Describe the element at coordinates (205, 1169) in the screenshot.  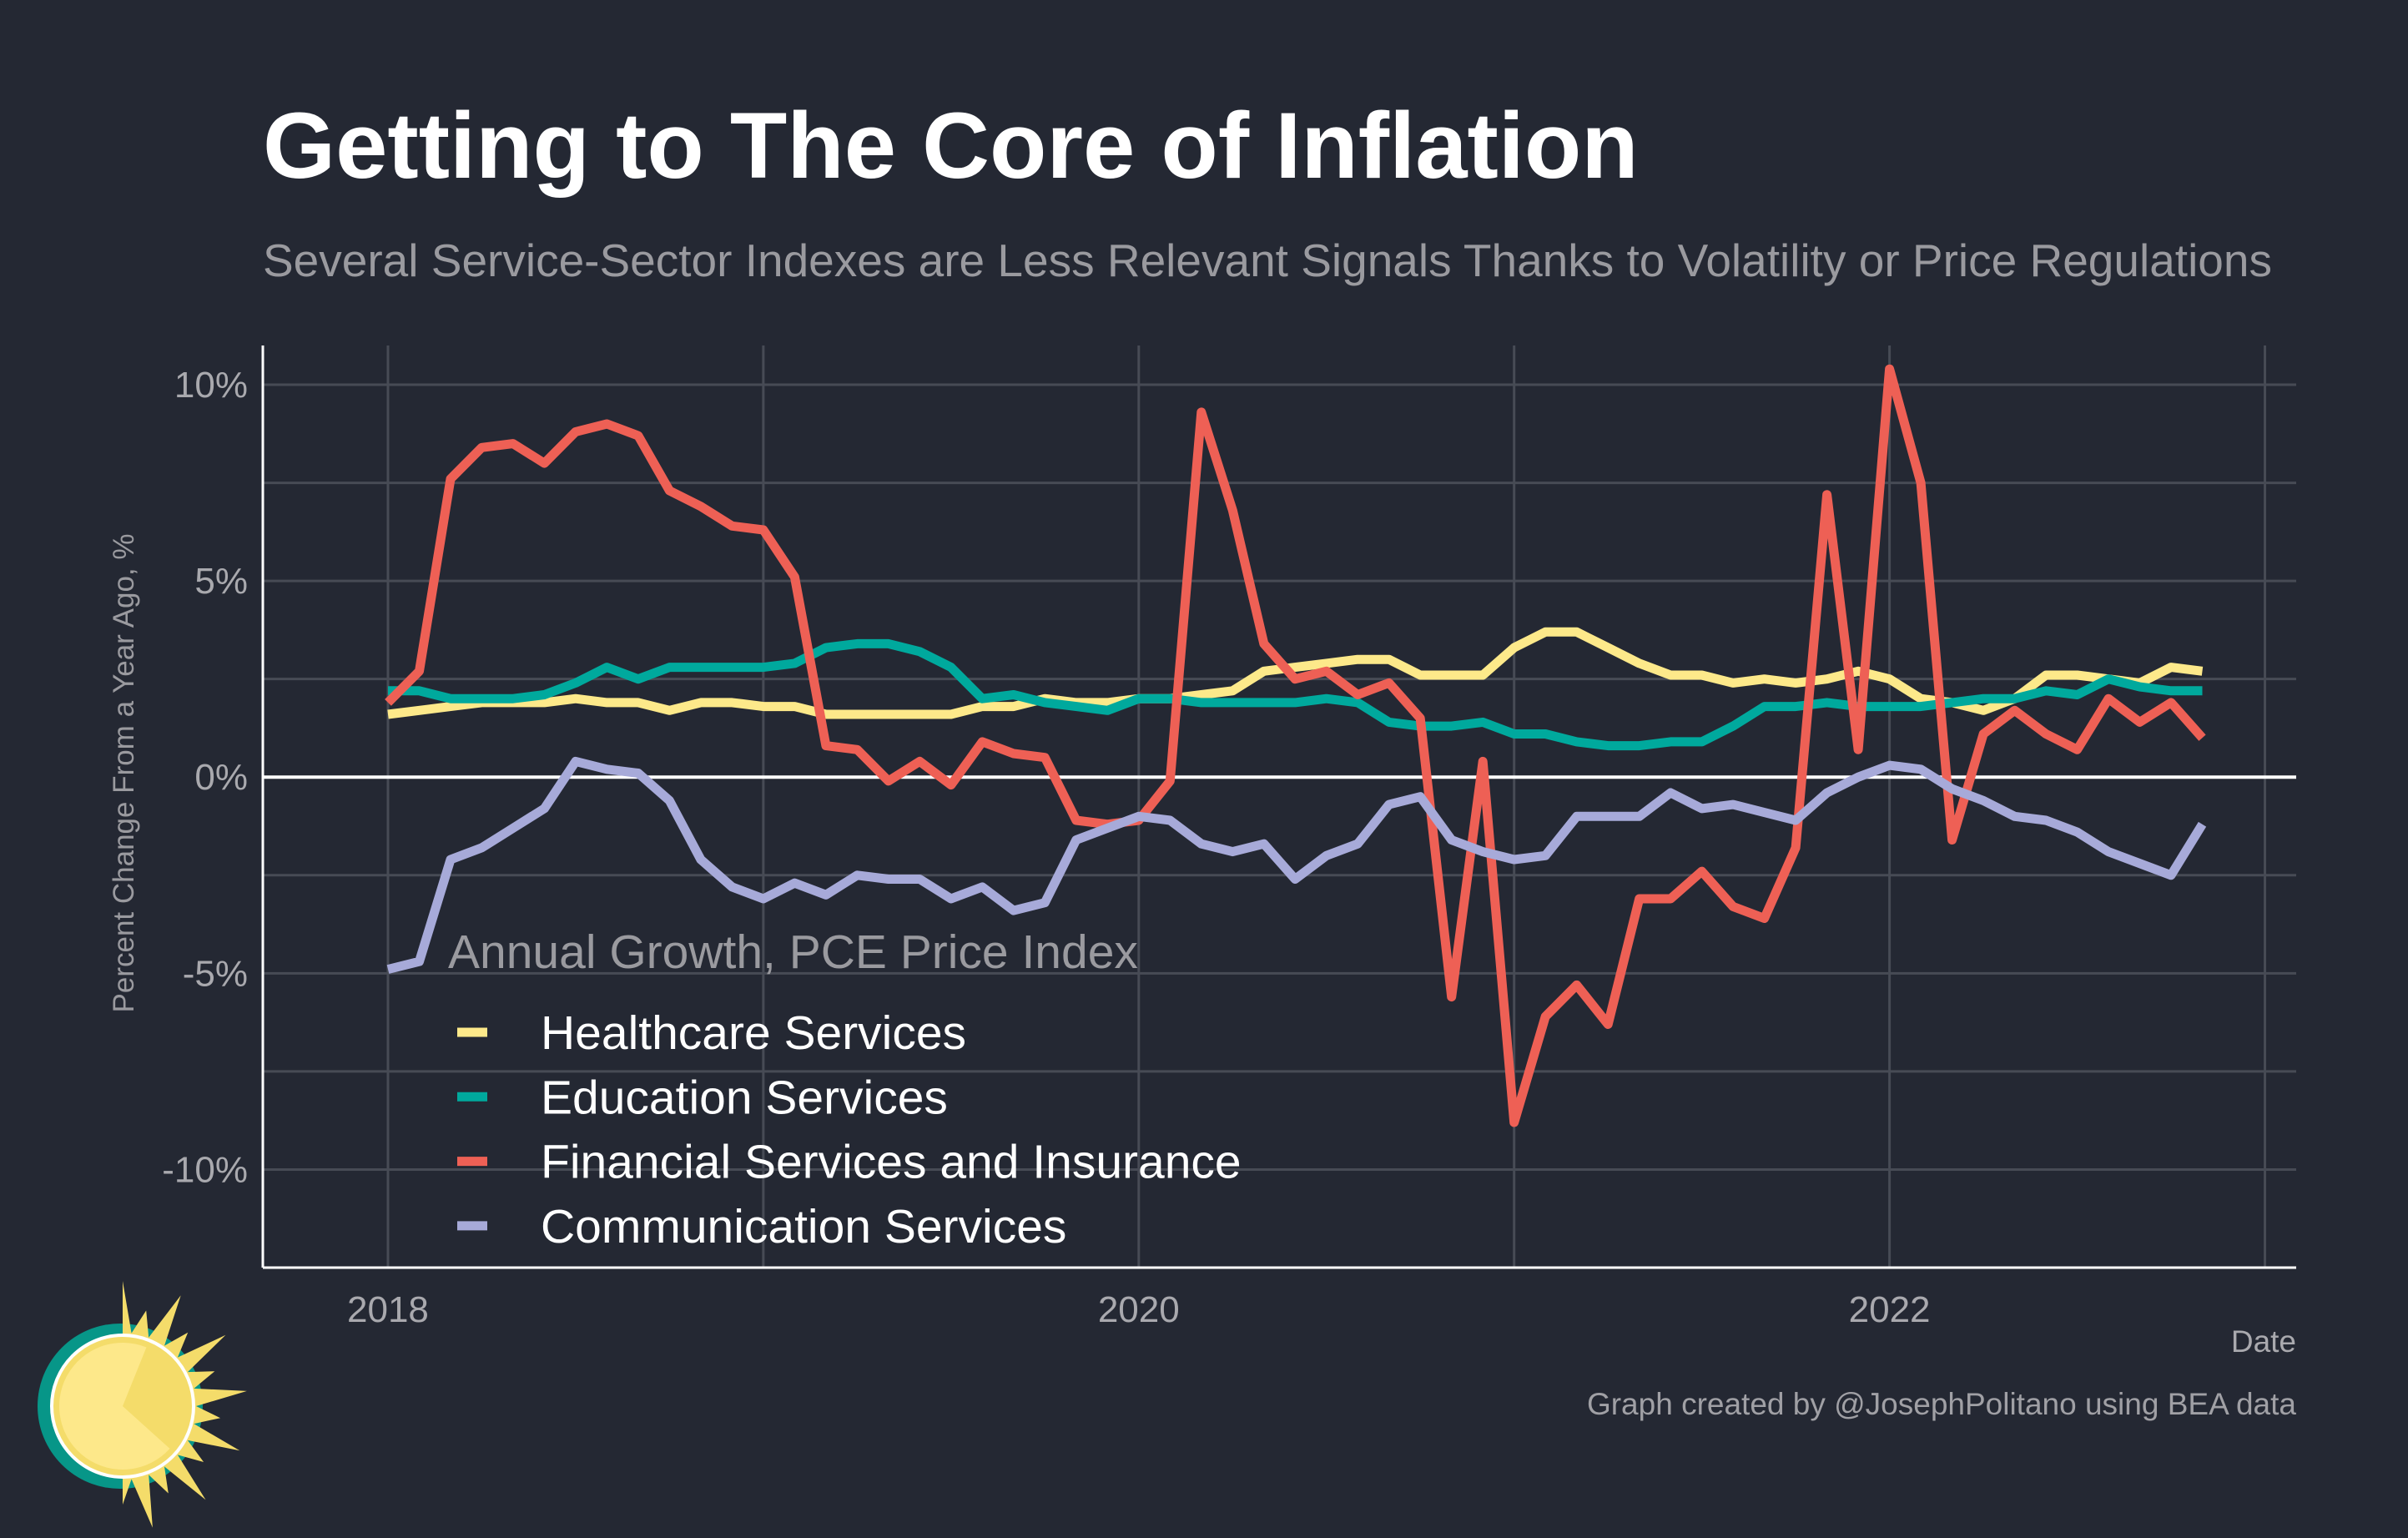
I see `y-tick-label: -10%` at that location.